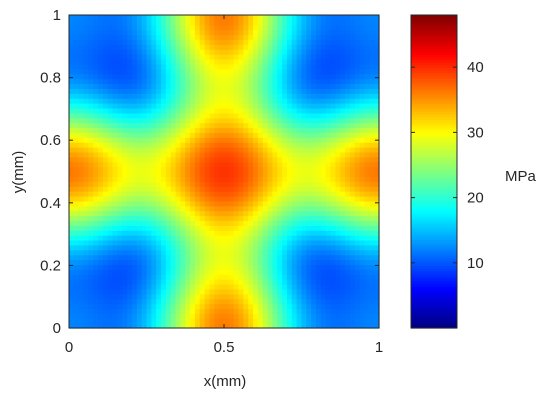  Describe the element at coordinates (434, 189) in the screenshot. I see `colorbar-segment` at that location.